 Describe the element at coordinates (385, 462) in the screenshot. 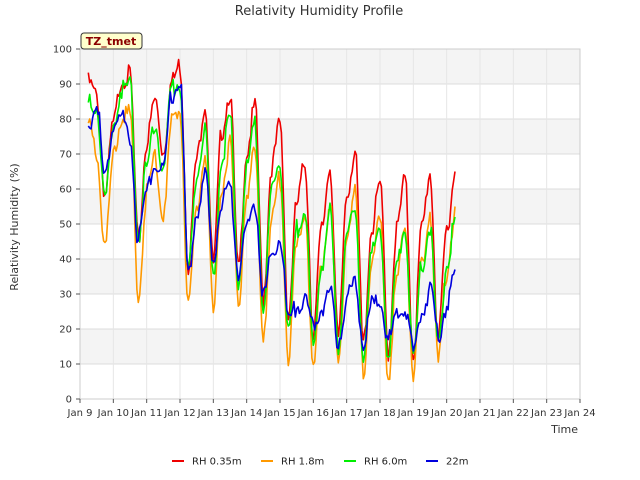

I see `legend-label: RH 6.0m` at that location.